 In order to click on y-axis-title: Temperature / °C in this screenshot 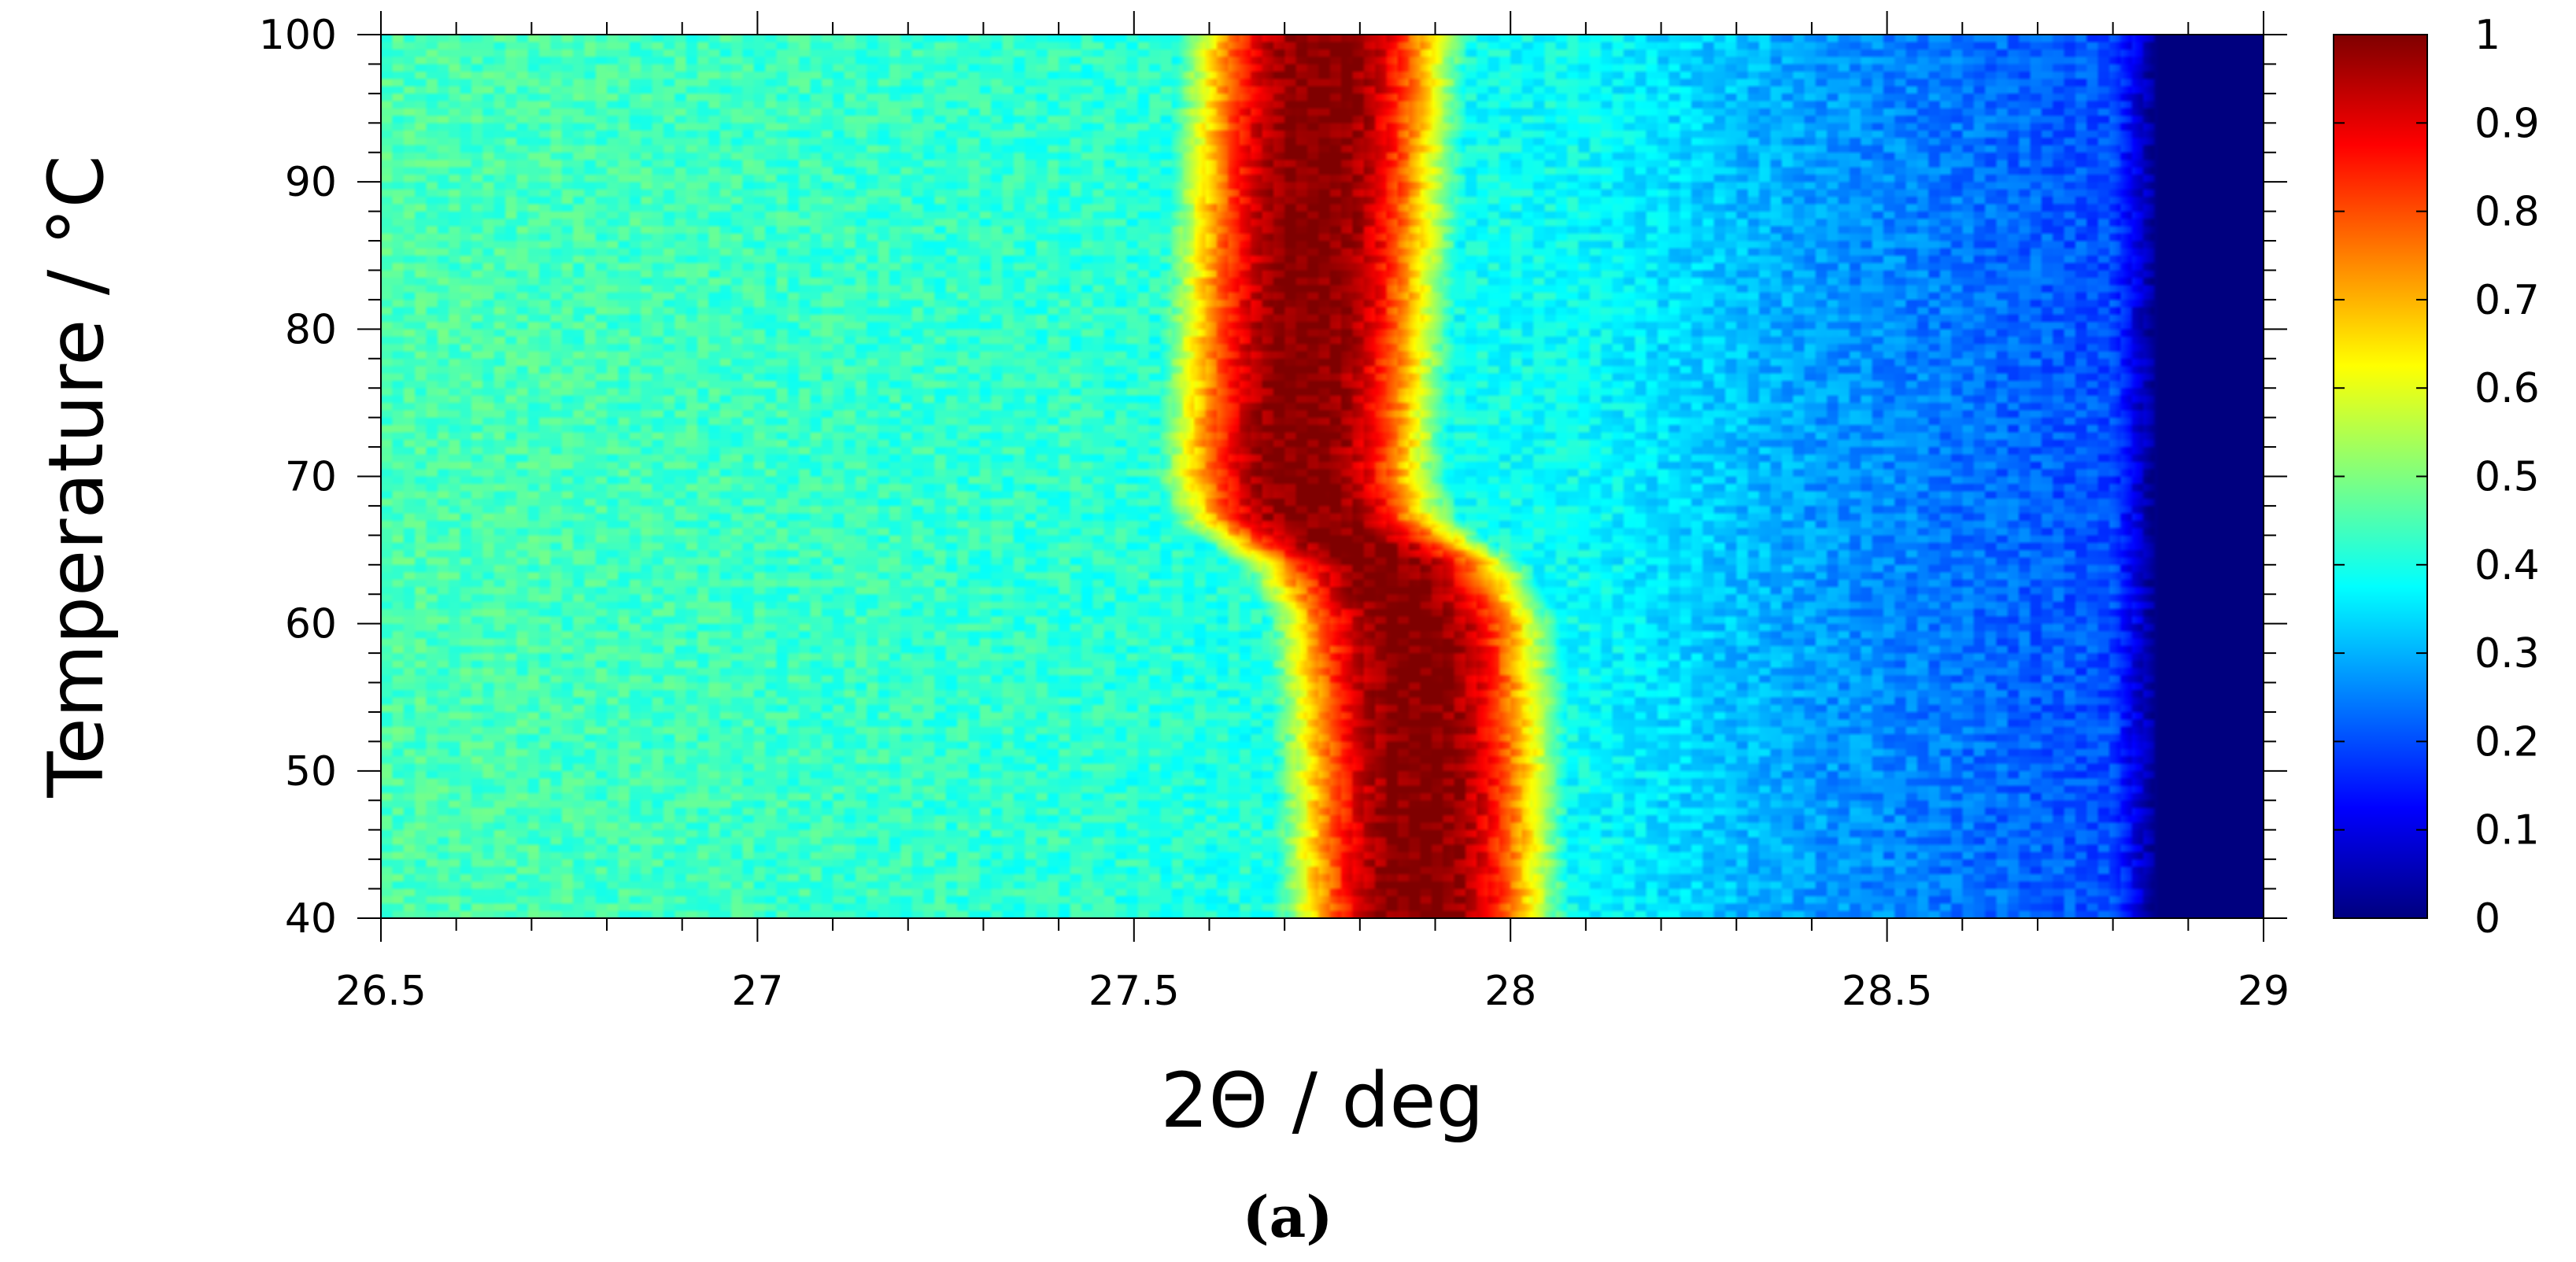, I will do `click(76, 477)`.